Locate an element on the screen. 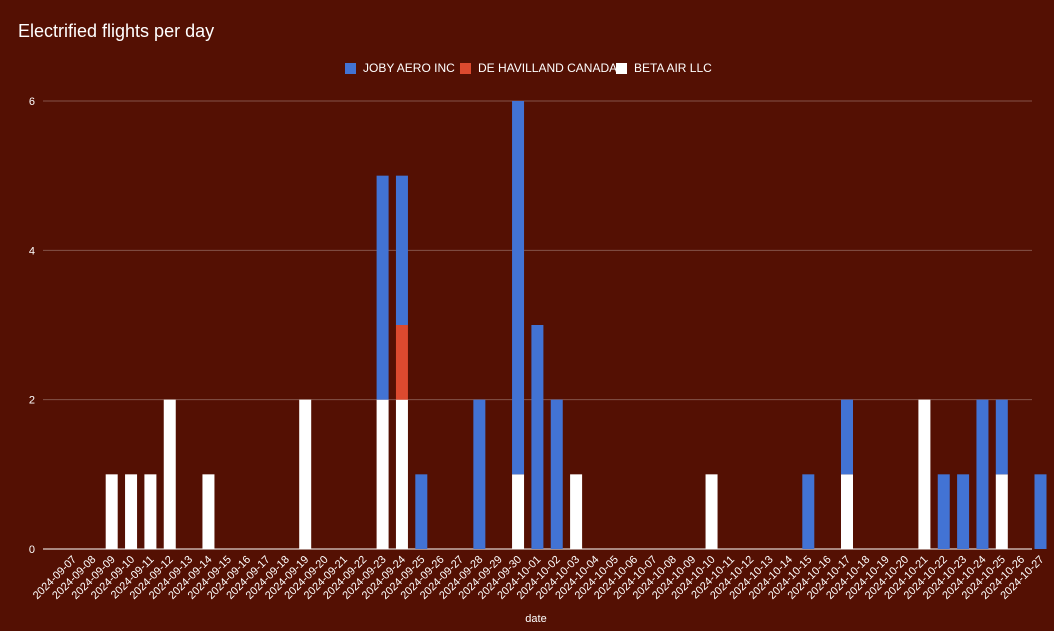  chart-title: Electrified flights per day is located at coordinates (116, 31).